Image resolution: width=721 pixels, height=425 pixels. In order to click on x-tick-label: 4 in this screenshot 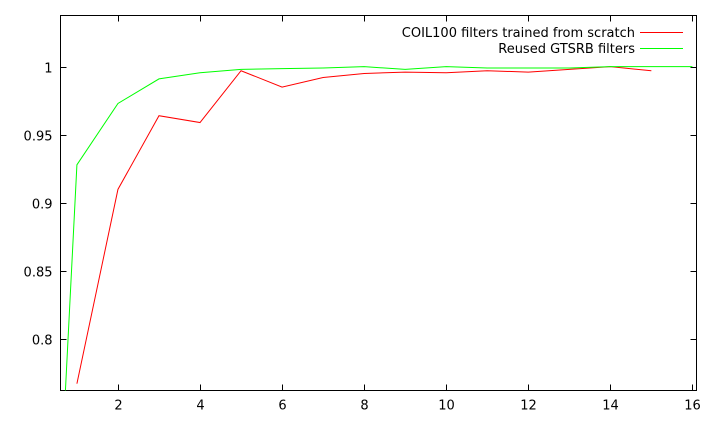, I will do `click(200, 406)`.